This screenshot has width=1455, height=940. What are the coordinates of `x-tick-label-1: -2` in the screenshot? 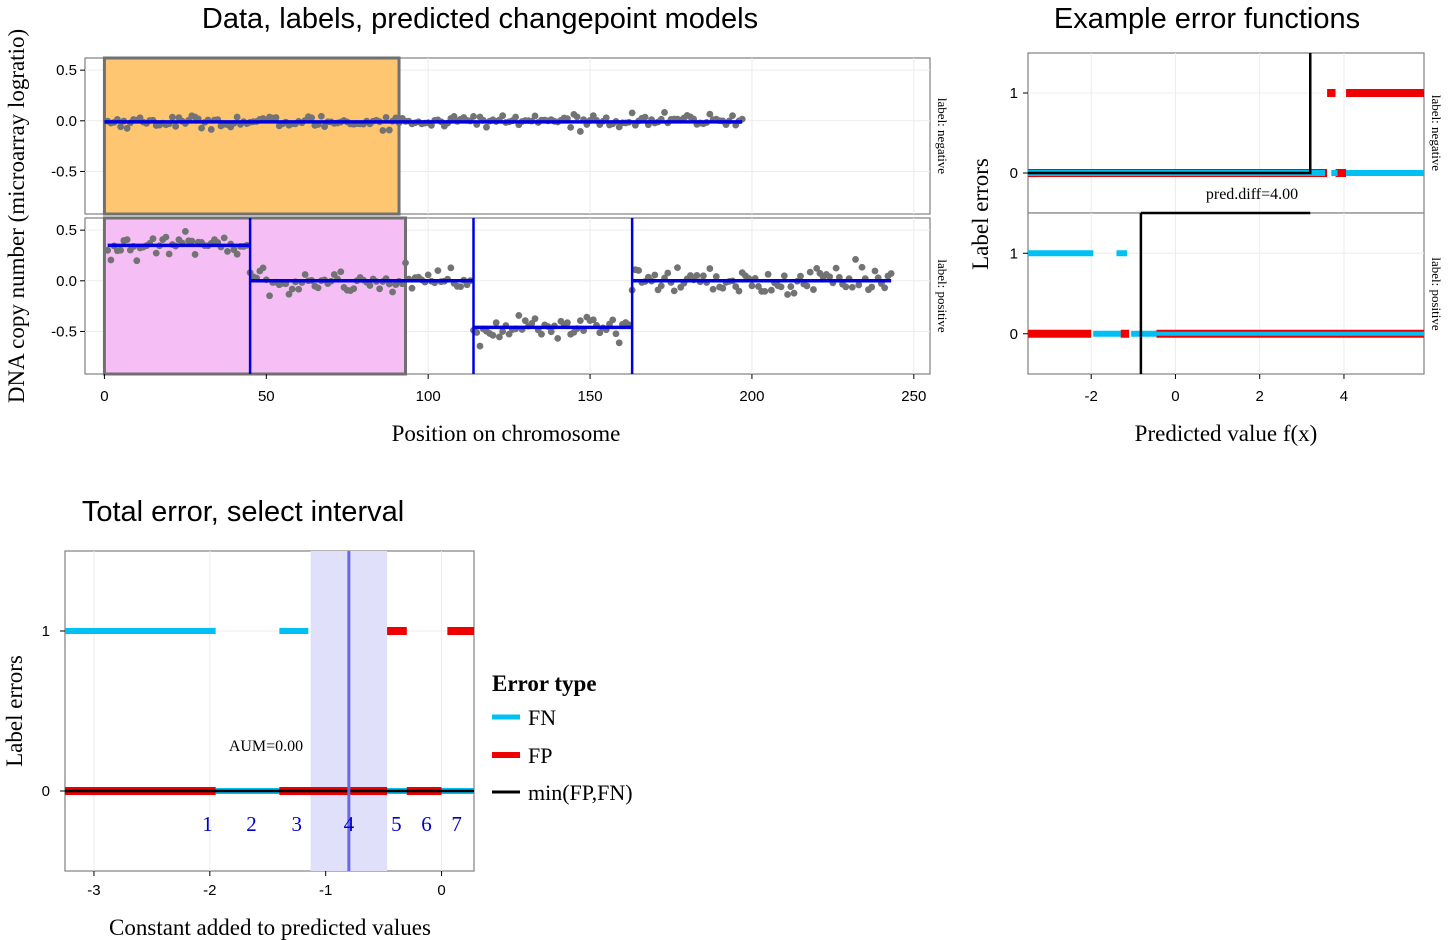 It's located at (209, 890).